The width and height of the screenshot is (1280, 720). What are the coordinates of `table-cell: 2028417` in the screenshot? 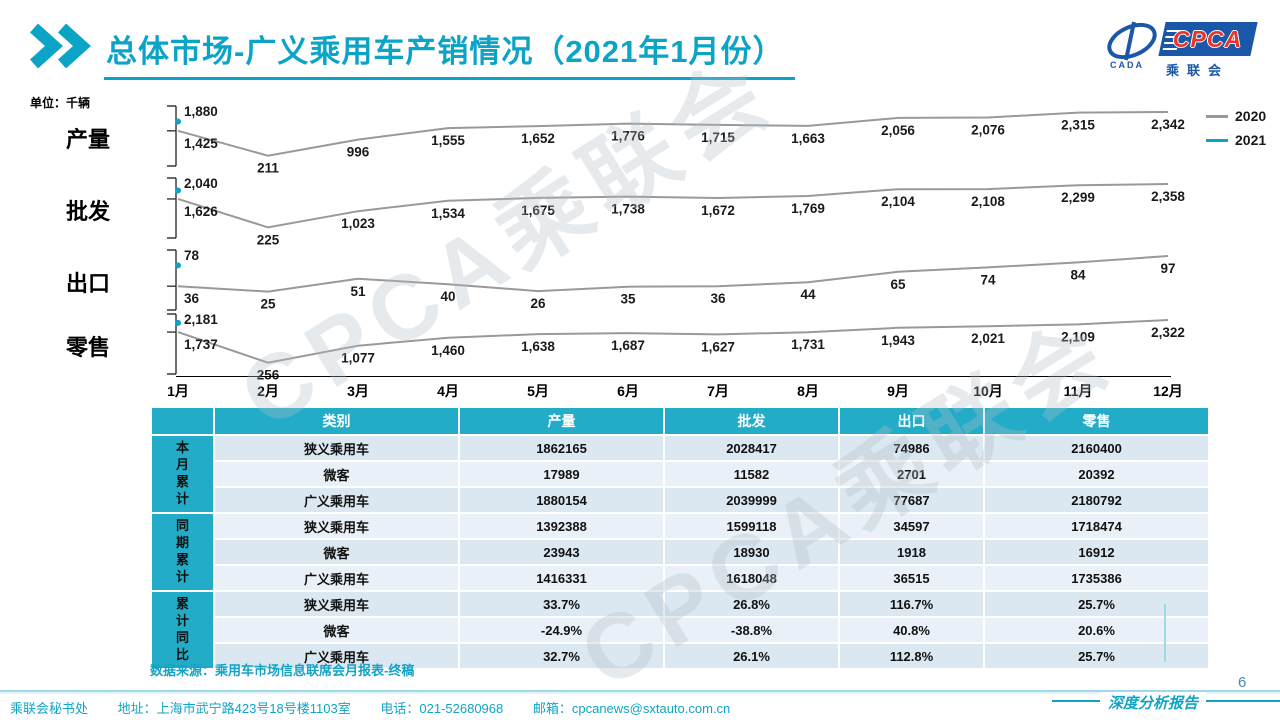 It's located at (751, 448).